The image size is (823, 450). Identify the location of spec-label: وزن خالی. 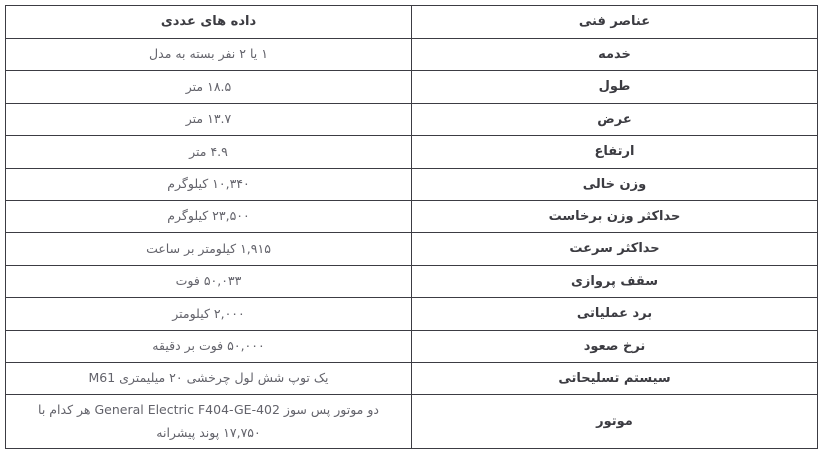
(614, 184).